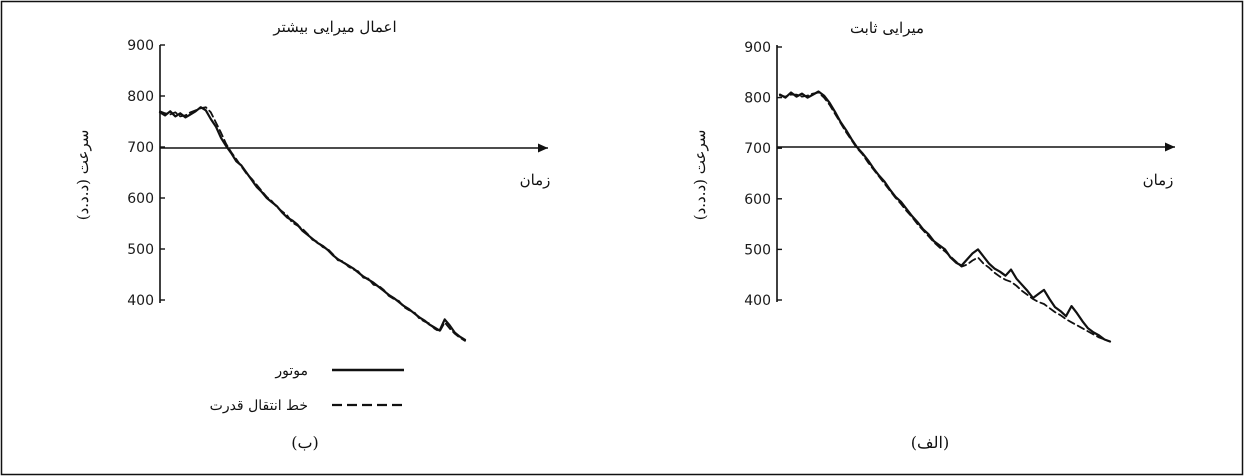 The height and width of the screenshot is (476, 1245). What do you see at coordinates (887, 28) in the screenshot?
I see `chart-title-a: میرایی ثابت` at bounding box center [887, 28].